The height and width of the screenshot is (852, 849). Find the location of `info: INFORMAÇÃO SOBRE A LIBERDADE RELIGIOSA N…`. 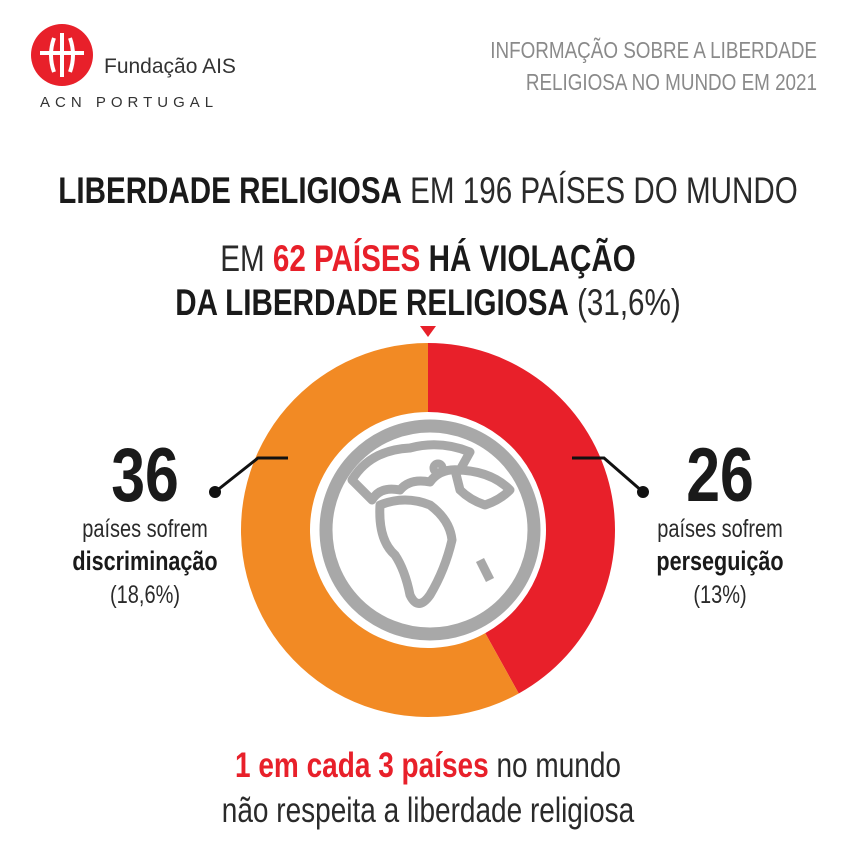

info: INFORMAÇÃO SOBRE A LIBERDADE RELIGIOSA N… is located at coordinates (653, 66).